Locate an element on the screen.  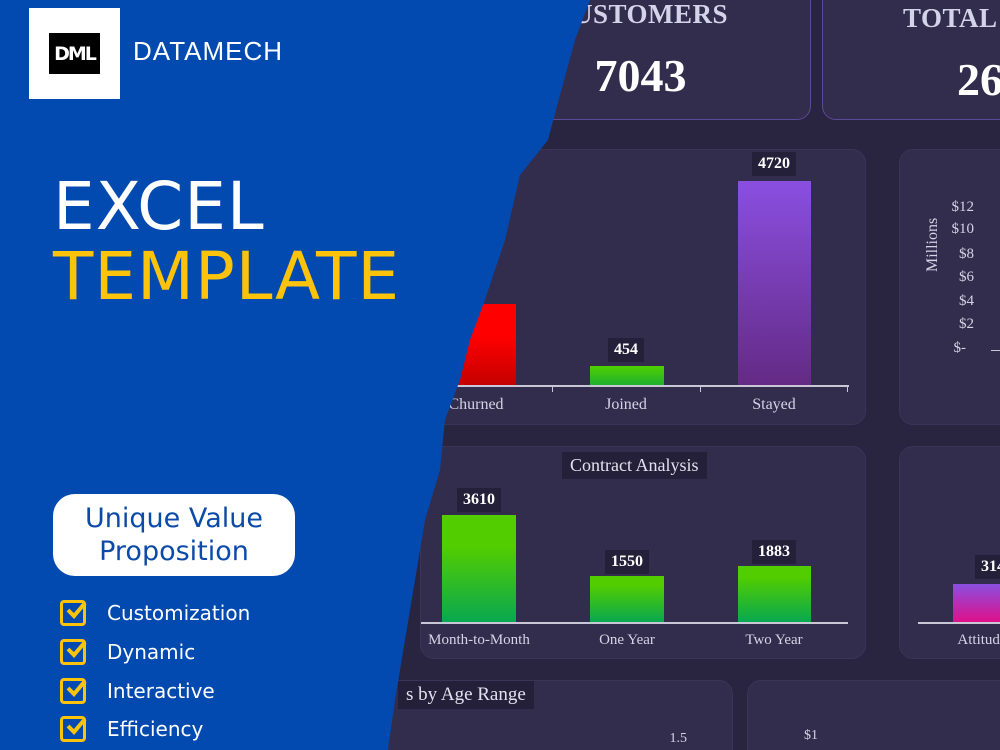
feature-item: Interactive is located at coordinates (137, 691).